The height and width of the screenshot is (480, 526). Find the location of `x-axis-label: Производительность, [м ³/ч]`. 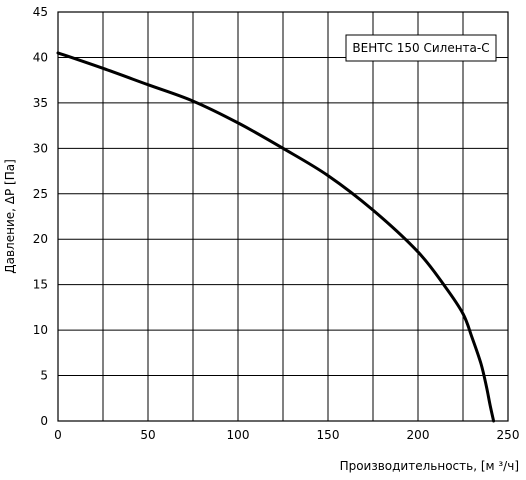

x-axis-label: Производительность, [м ³/ч] is located at coordinates (429, 466).